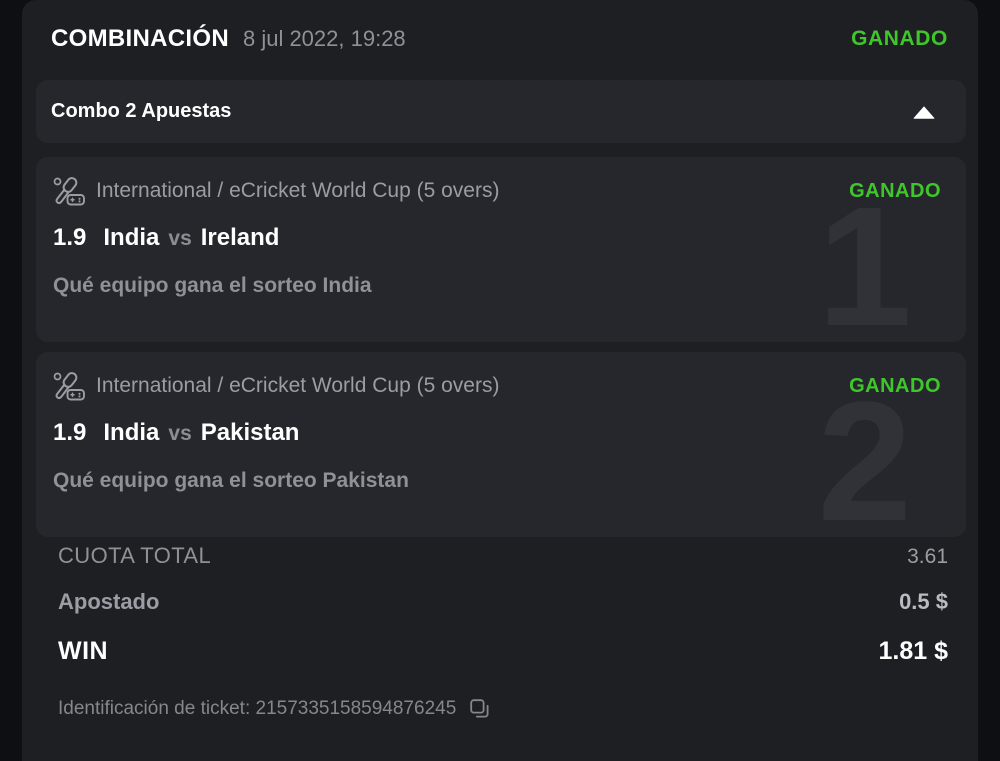 The width and height of the screenshot is (1000, 761). What do you see at coordinates (324, 38) in the screenshot?
I see `ticket-date: 8 jul 2022, 19:28` at bounding box center [324, 38].